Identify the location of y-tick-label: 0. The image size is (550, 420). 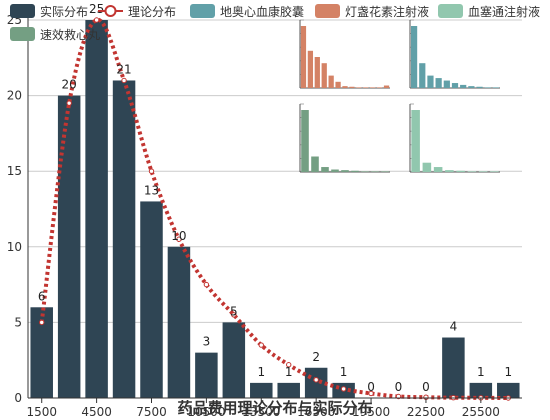
(18, 398).